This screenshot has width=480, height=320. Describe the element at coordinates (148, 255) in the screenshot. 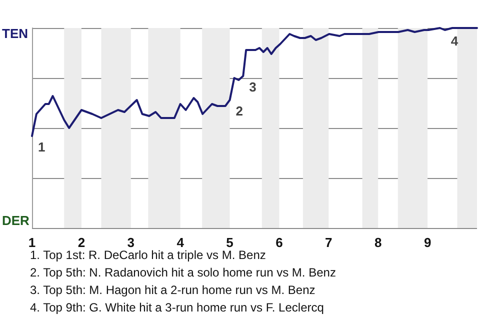

I see `text: 1. Top 1st: R. DeCarlo hit a triple vs M. Benz` at that location.